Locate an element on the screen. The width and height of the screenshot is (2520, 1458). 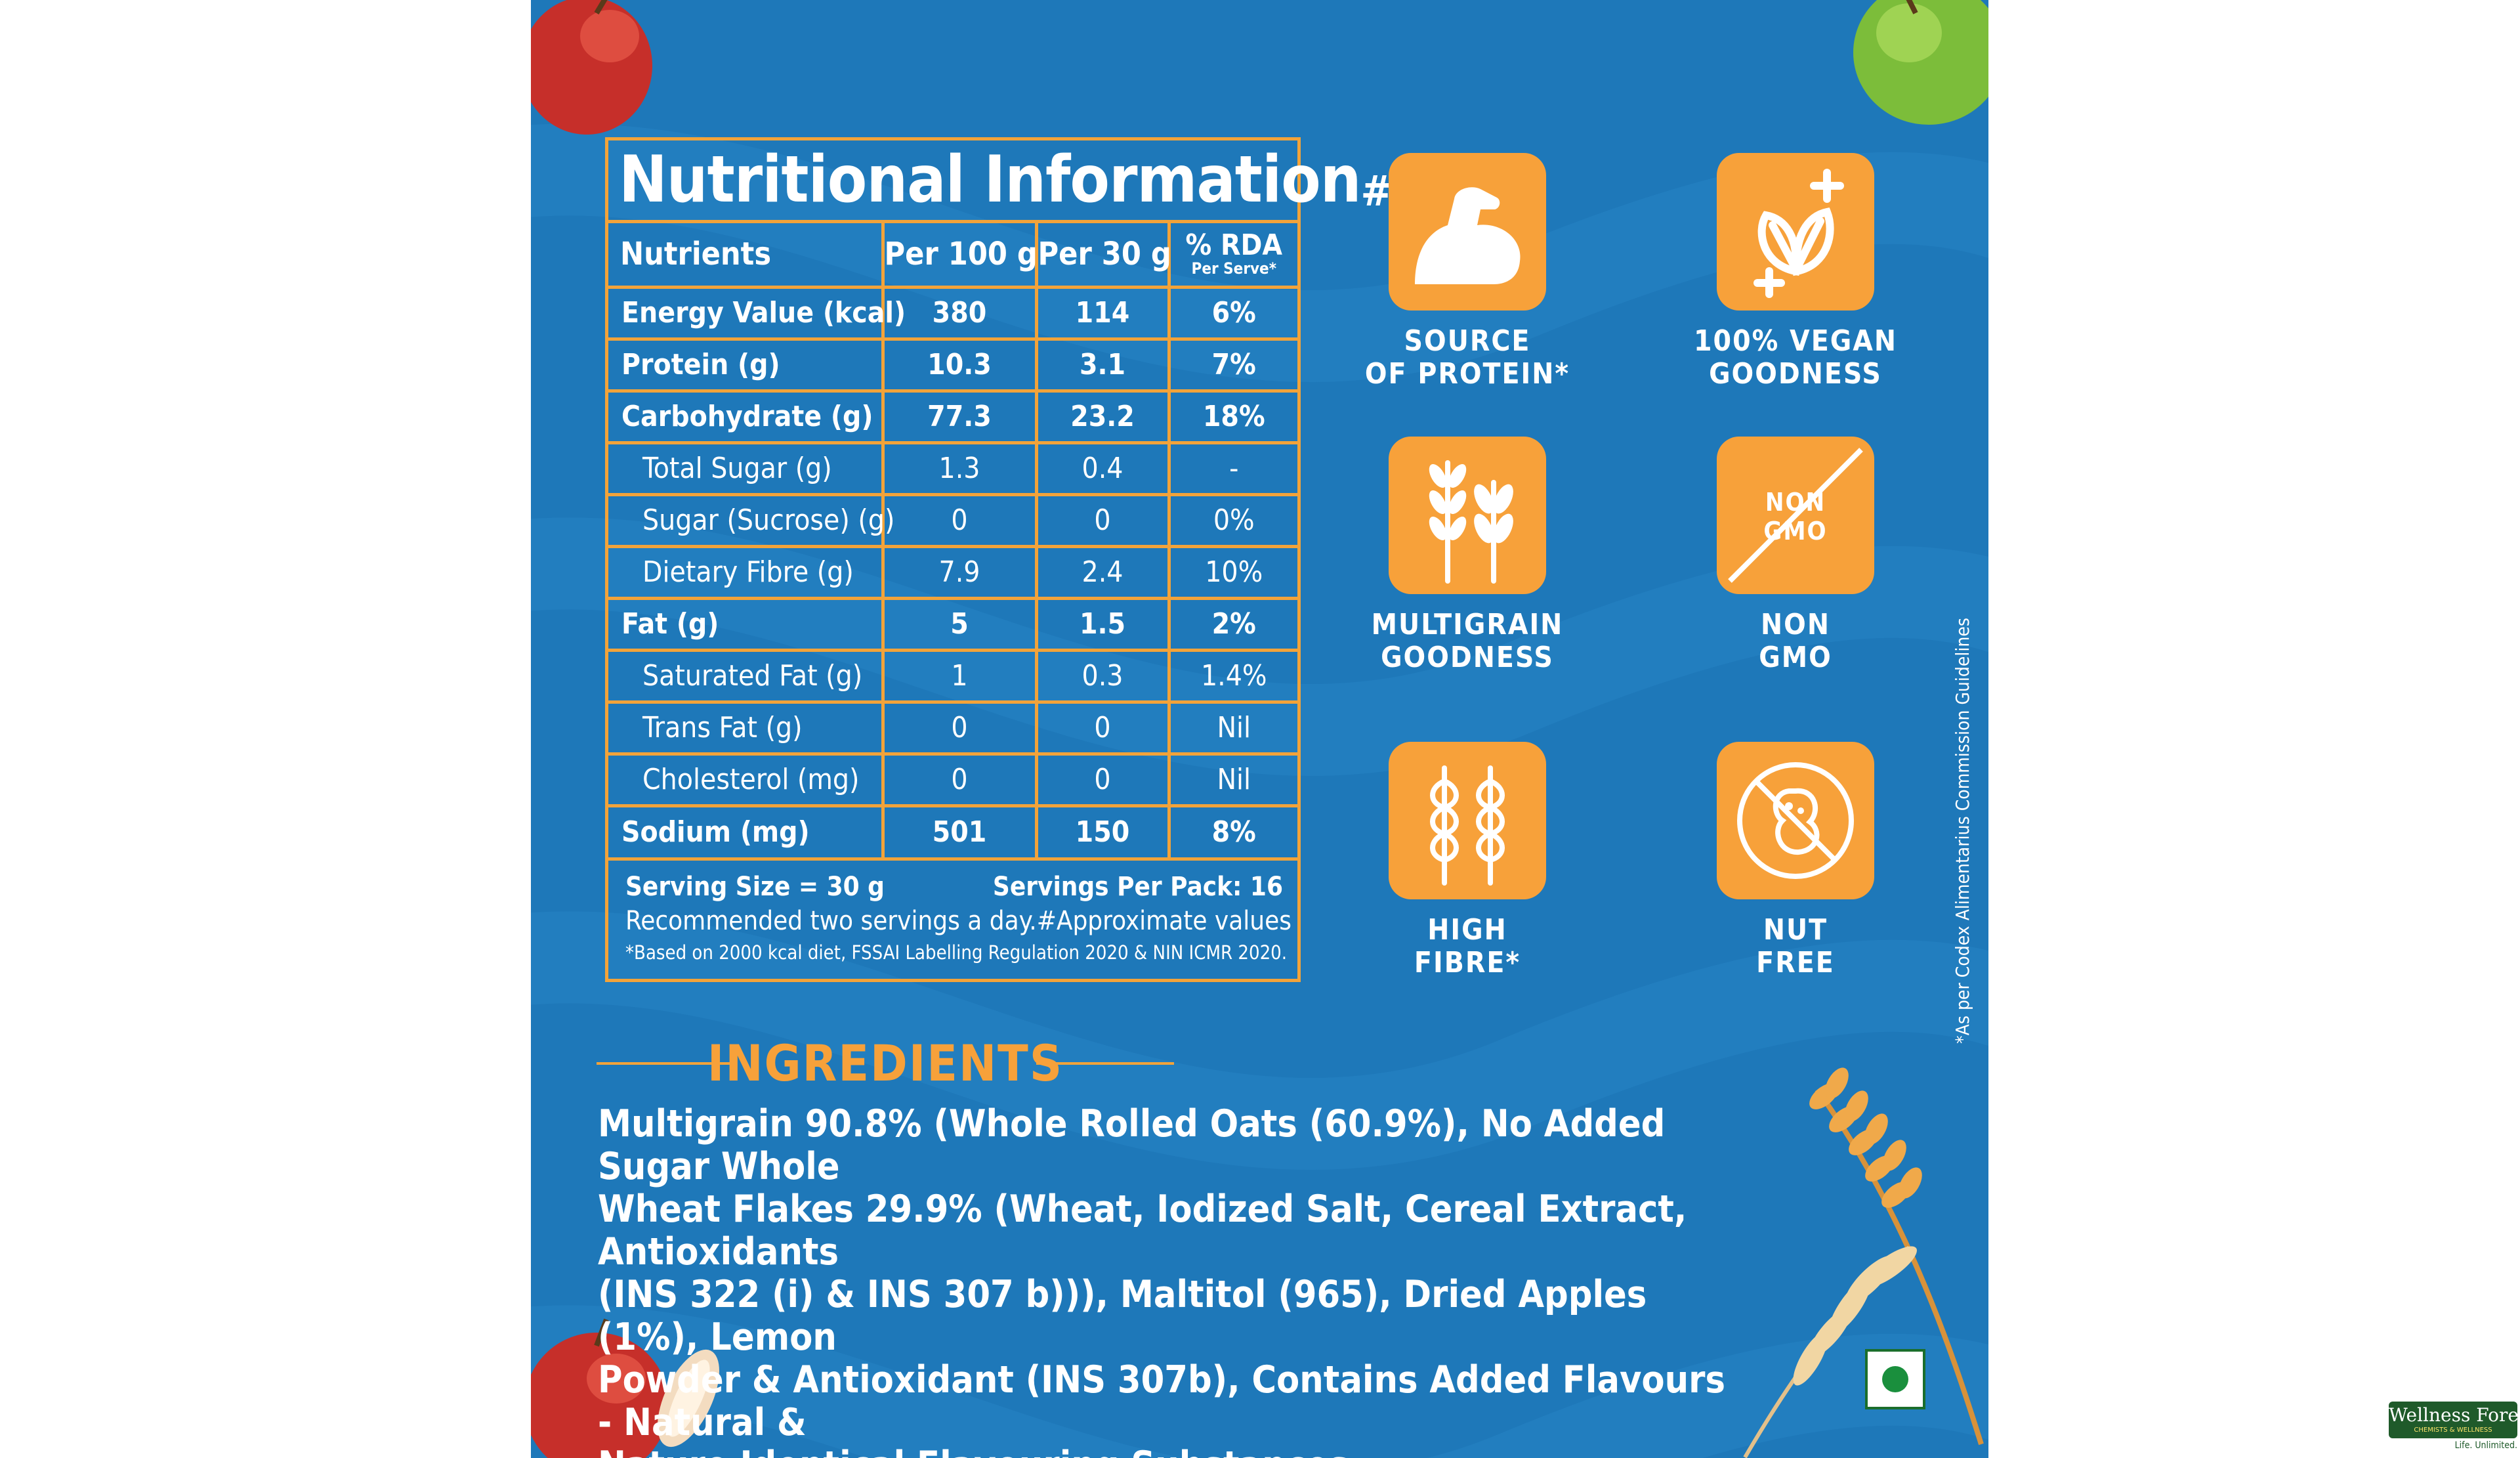
table-row: Cholesterol (mg) 0 0 Nil is located at coordinates (952, 779).